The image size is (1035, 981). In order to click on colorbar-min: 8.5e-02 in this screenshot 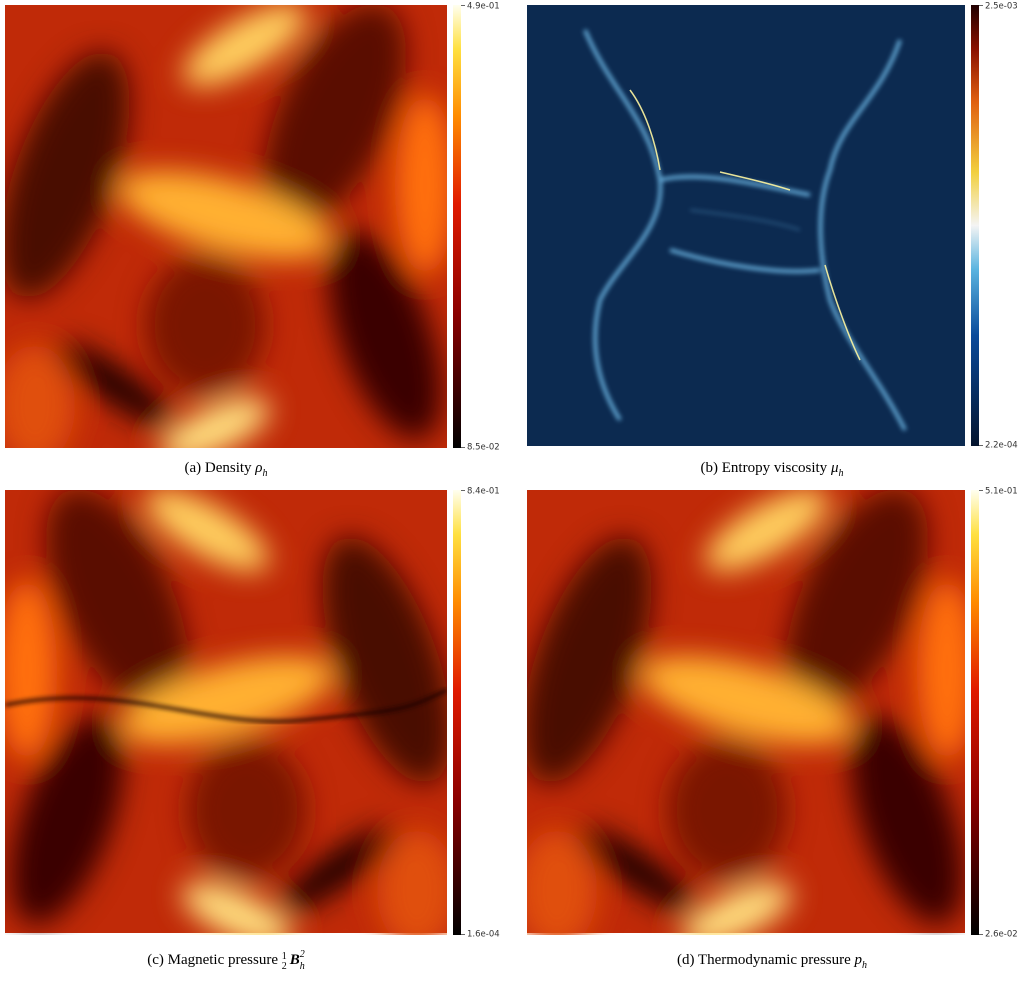, I will do `click(483, 448)`.